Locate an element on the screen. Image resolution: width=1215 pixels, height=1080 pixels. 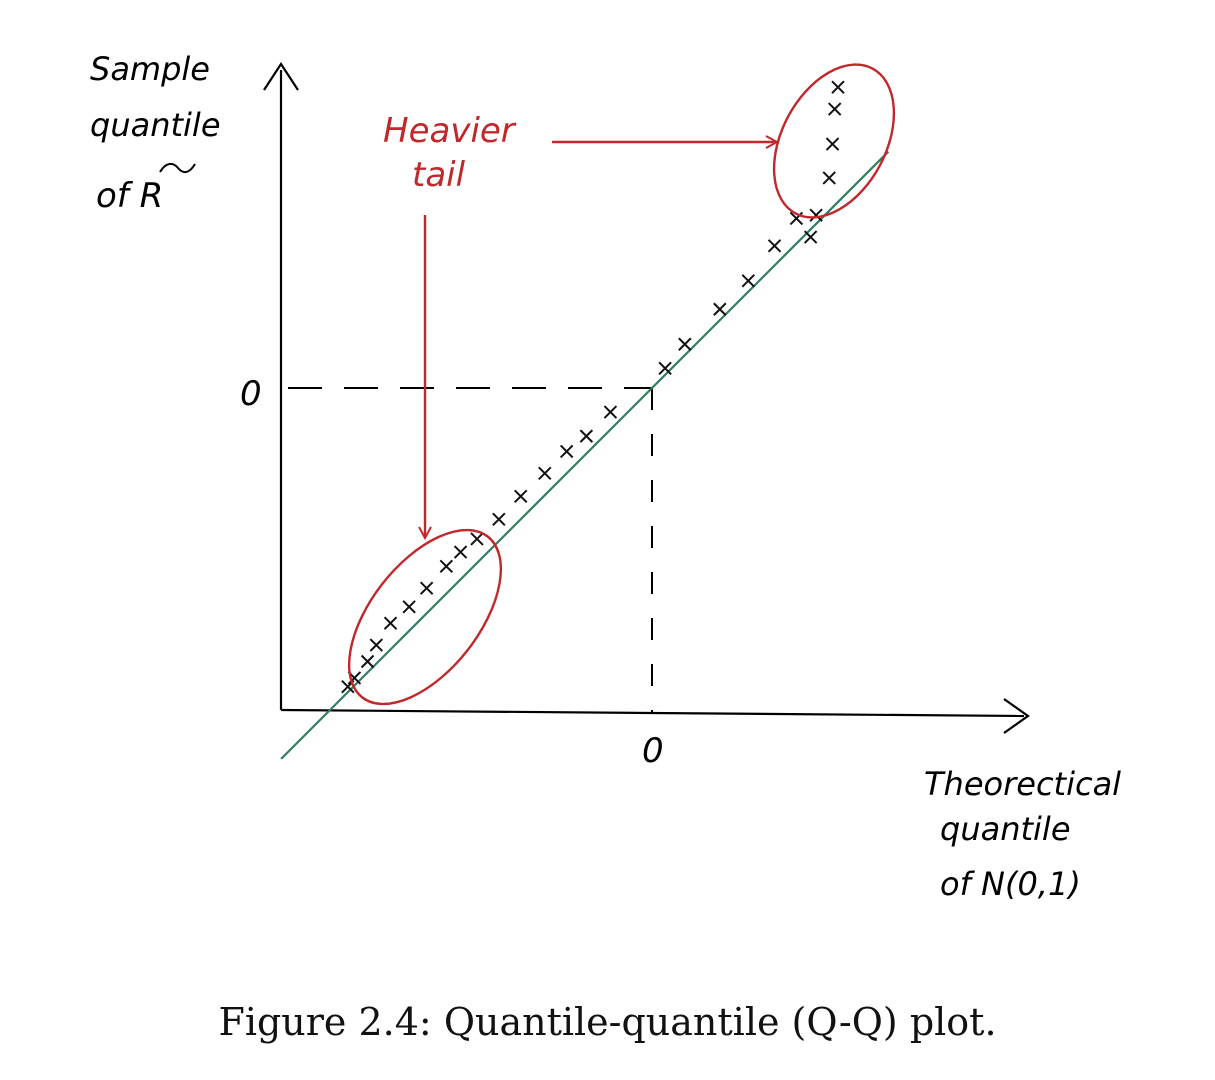
x-axis-arrowhead is located at coordinates (1016, 716).